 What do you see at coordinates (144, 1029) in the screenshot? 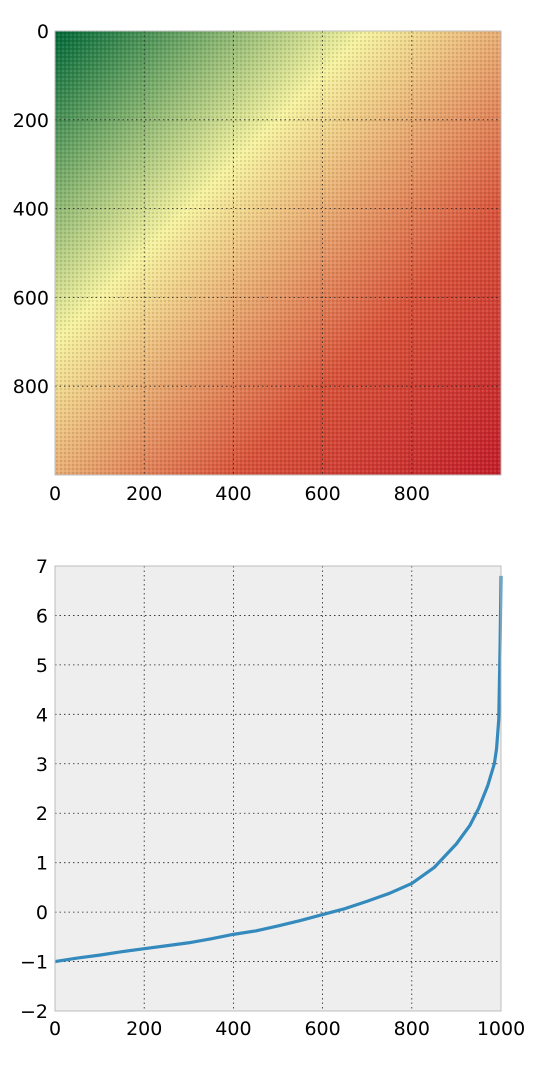
I see `line-x-tick-label: 200` at bounding box center [144, 1029].